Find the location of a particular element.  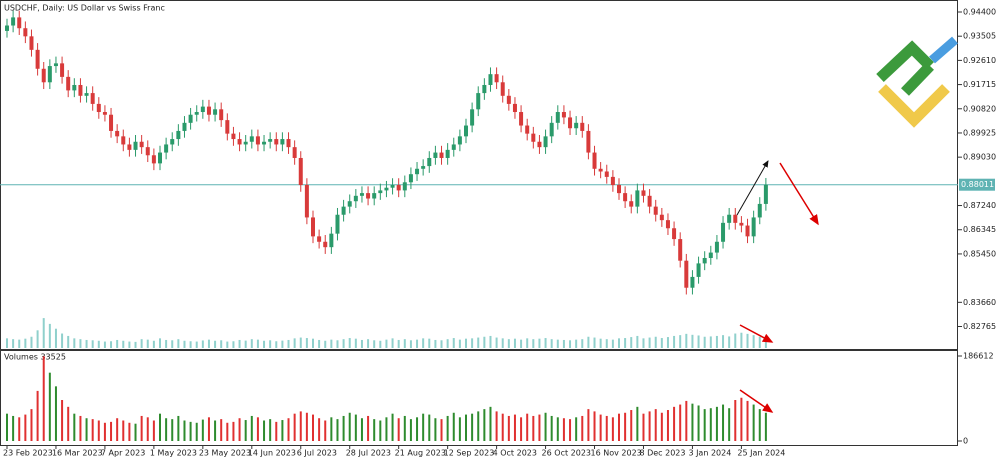

y-tick-label: 186612 is located at coordinates (978, 356).